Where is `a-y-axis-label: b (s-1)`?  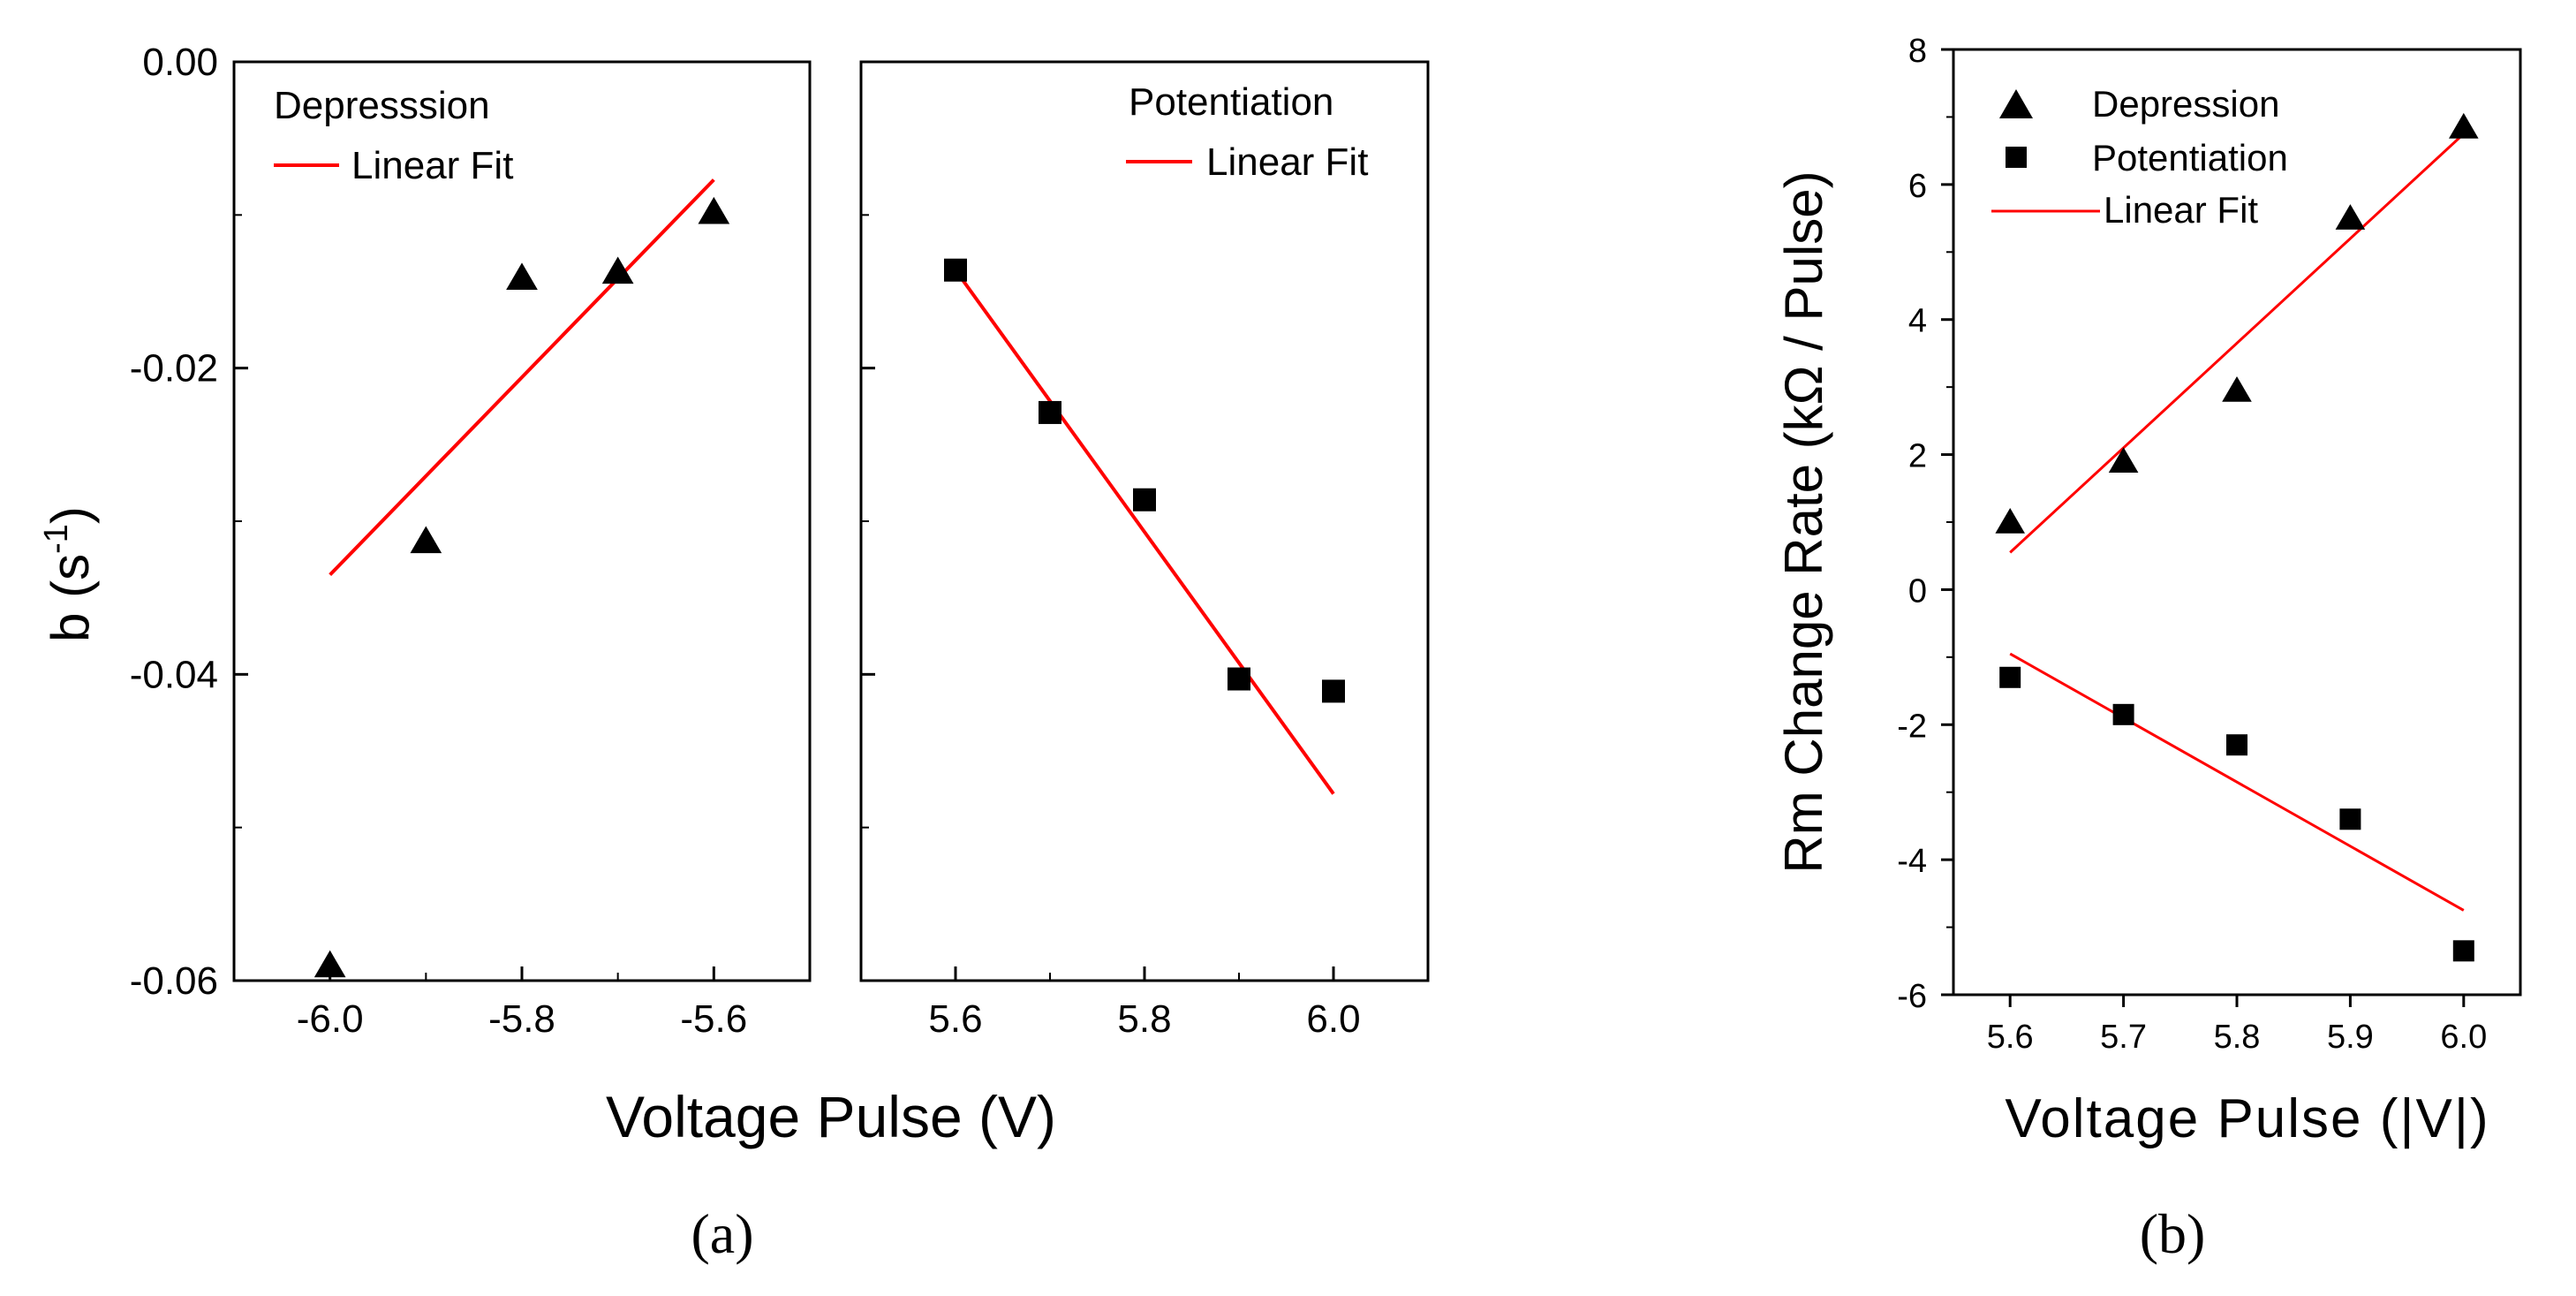 a-y-axis-label: b (s-1) is located at coordinates (69, 574).